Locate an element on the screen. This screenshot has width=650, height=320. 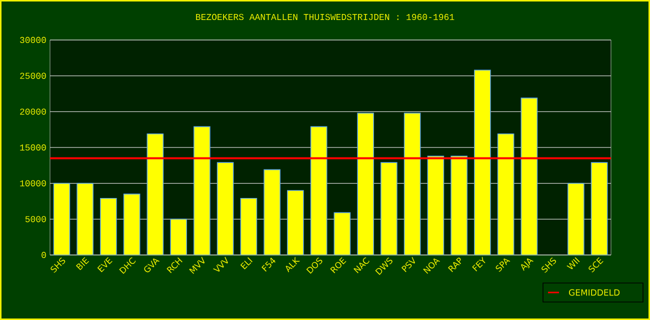
x-tick-label: GVA is located at coordinates (152, 265).